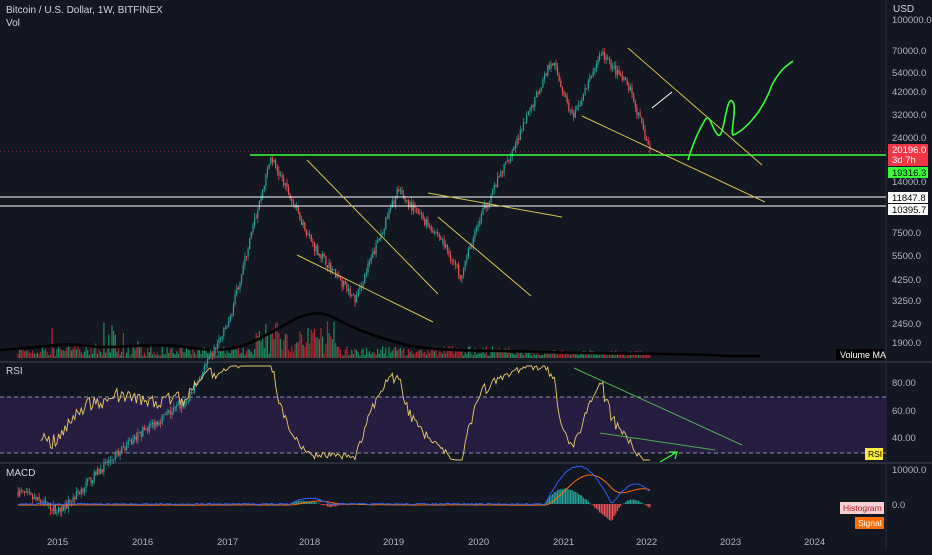 Image resolution: width=932 pixels, height=555 pixels. Describe the element at coordinates (20, 473) in the screenshot. I see `macd-pane-label: MACD` at that location.